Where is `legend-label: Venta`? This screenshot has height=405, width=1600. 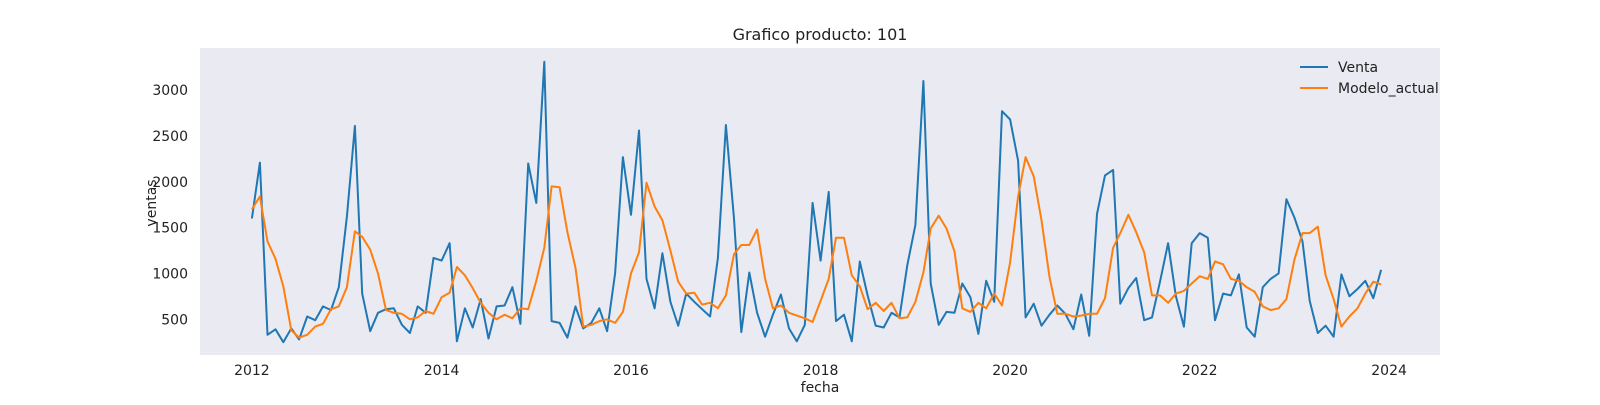 legend-label: Venta is located at coordinates (1358, 68).